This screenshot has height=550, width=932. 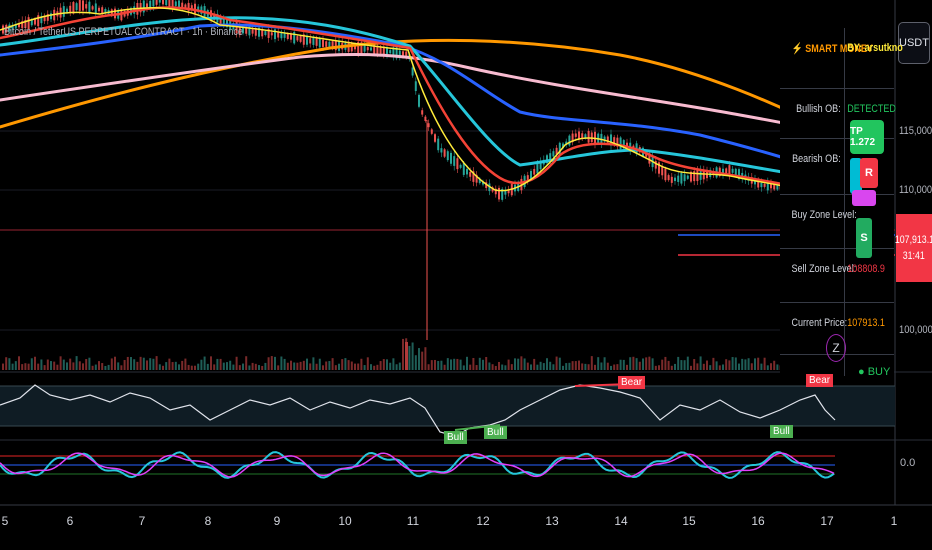 I want to click on resistance-marker: R, so click(x=869, y=173).